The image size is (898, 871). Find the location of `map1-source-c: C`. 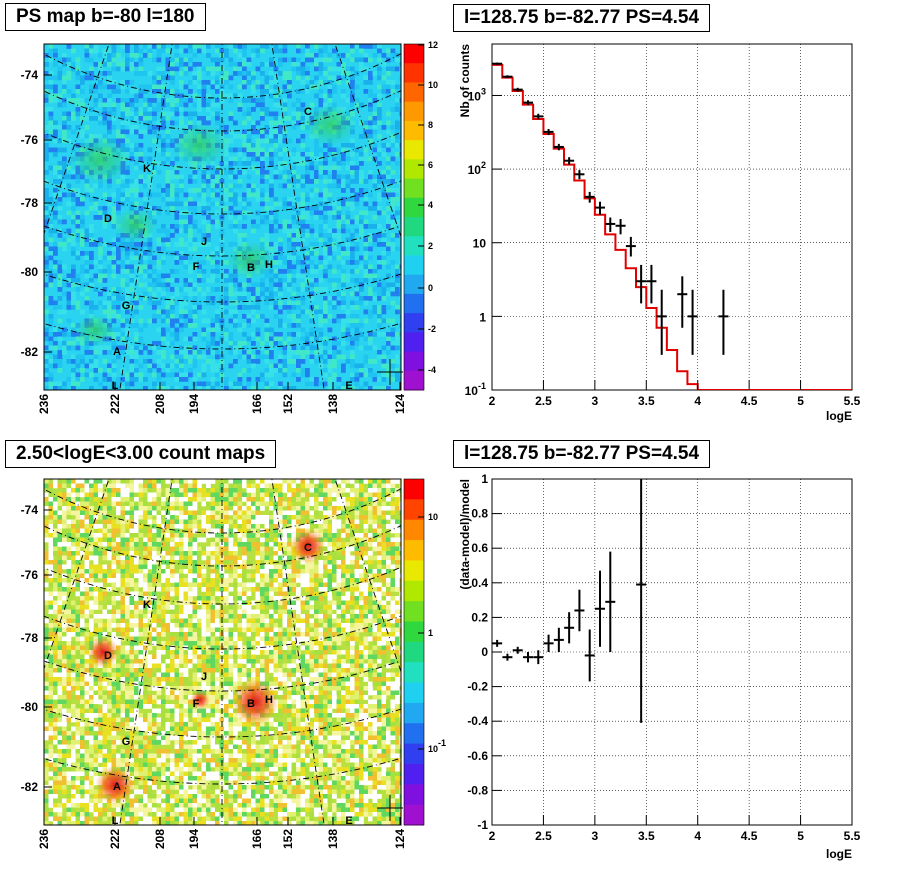

map1-source-c: C is located at coordinates (308, 112).